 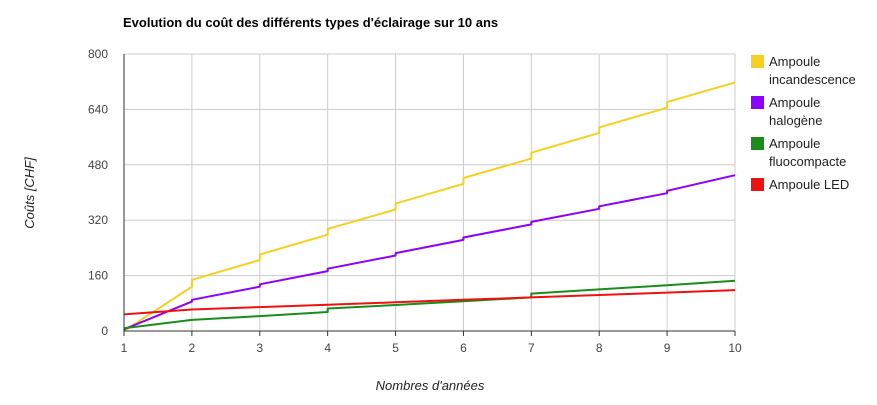 What do you see at coordinates (98, 165) in the screenshot?
I see `y-tick-label: 480` at bounding box center [98, 165].